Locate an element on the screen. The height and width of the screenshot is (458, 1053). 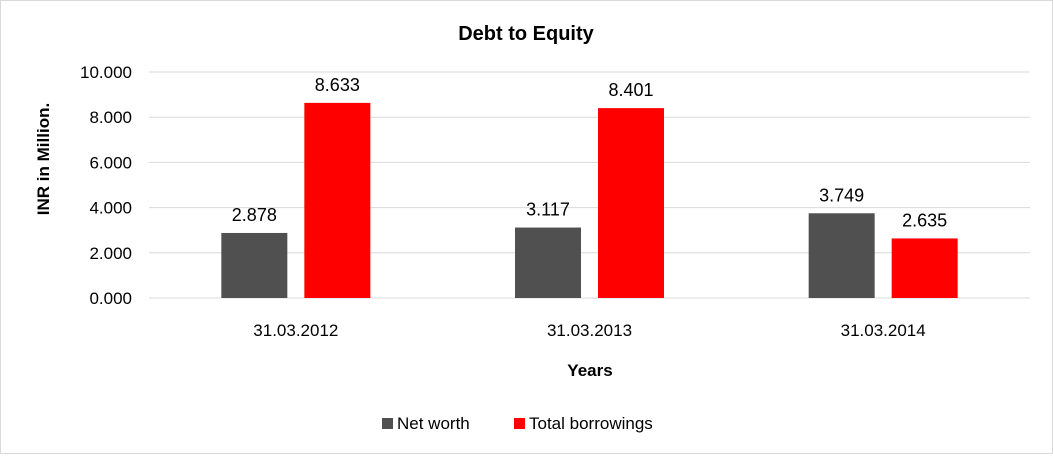
y-tick-label: 6.000 is located at coordinates (110, 162).